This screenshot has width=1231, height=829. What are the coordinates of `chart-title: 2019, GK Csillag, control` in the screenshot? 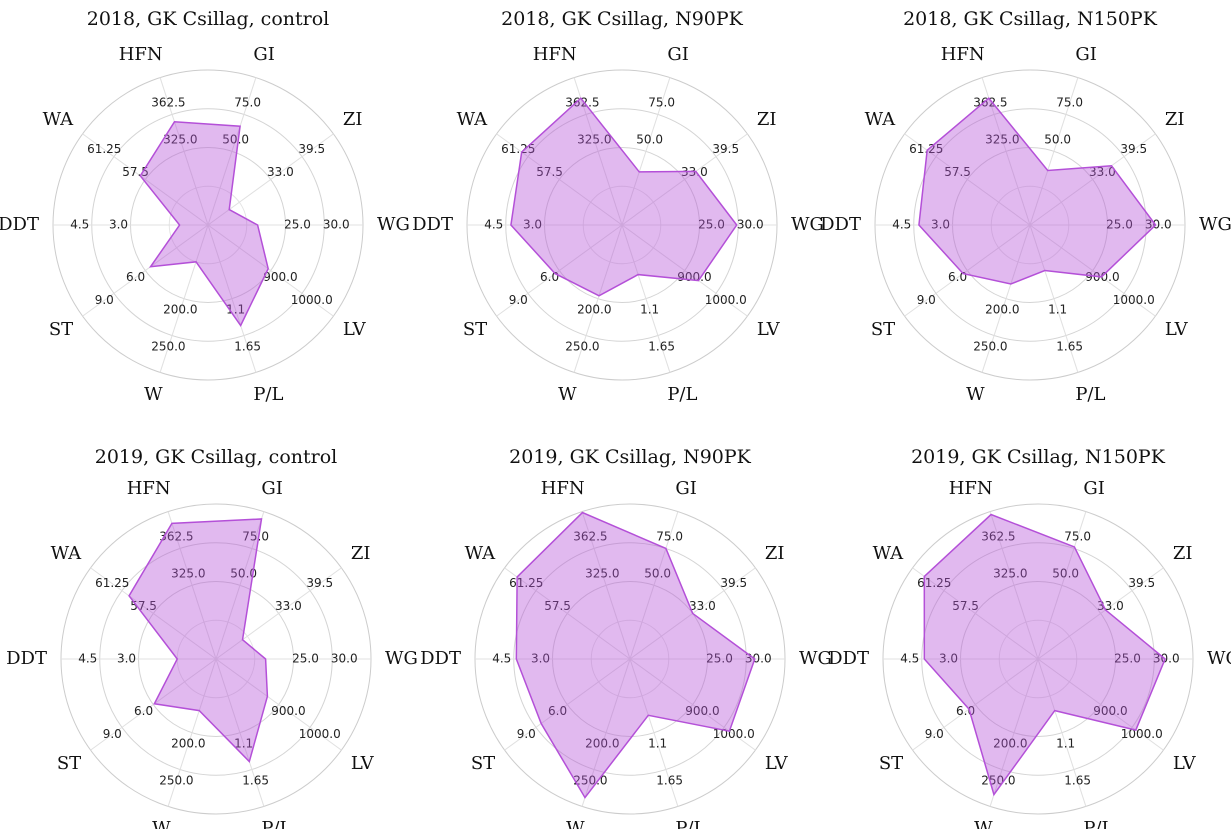 It's located at (216, 457).